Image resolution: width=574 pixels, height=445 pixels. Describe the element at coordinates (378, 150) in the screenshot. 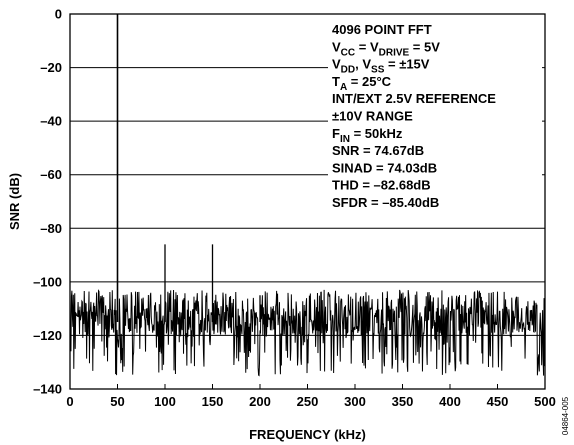

I see `annotation-line-8: SNR = 74.67dB` at that location.